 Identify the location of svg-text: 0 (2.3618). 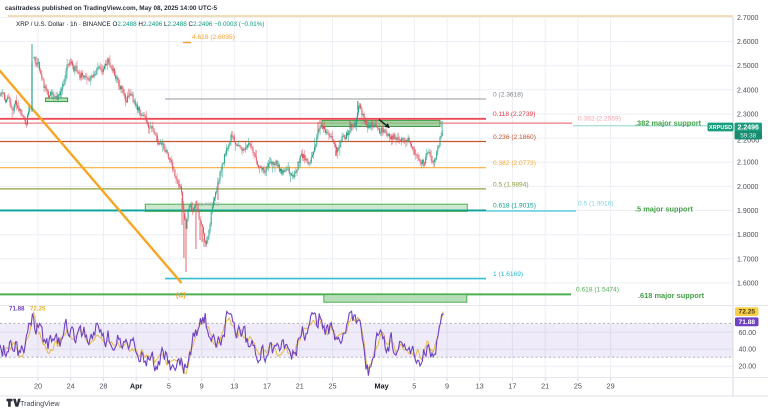
(508, 94).